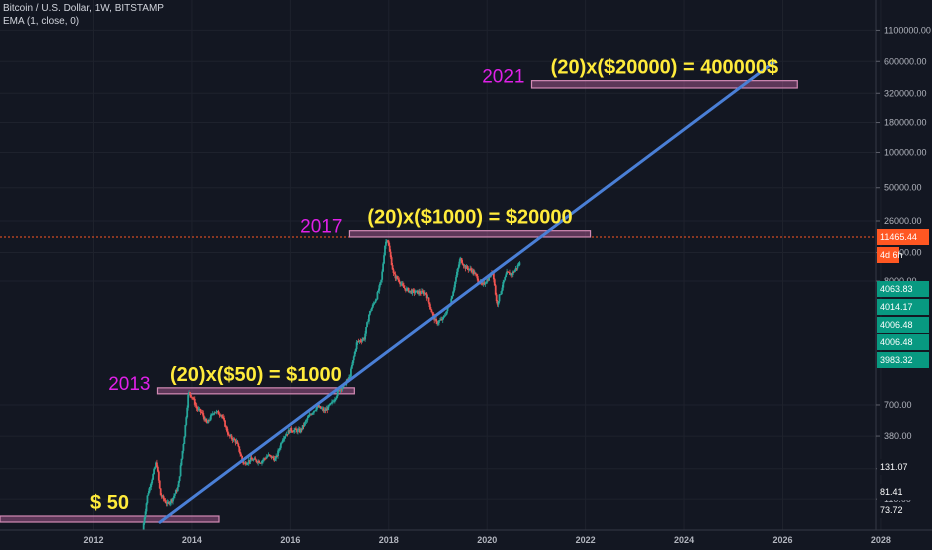 This screenshot has width=932, height=550. What do you see at coordinates (83, 8) in the screenshot?
I see `symbol-title: Bitcoin / U.S. Dollar, 1W, BITSTAMP` at bounding box center [83, 8].